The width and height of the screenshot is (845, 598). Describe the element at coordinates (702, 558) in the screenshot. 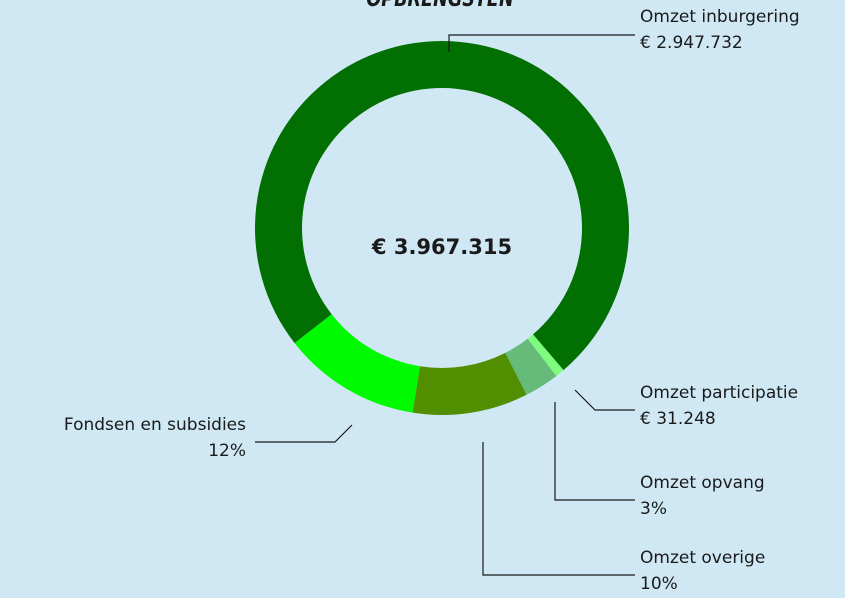

I see `segment-label: Omzet overige` at that location.